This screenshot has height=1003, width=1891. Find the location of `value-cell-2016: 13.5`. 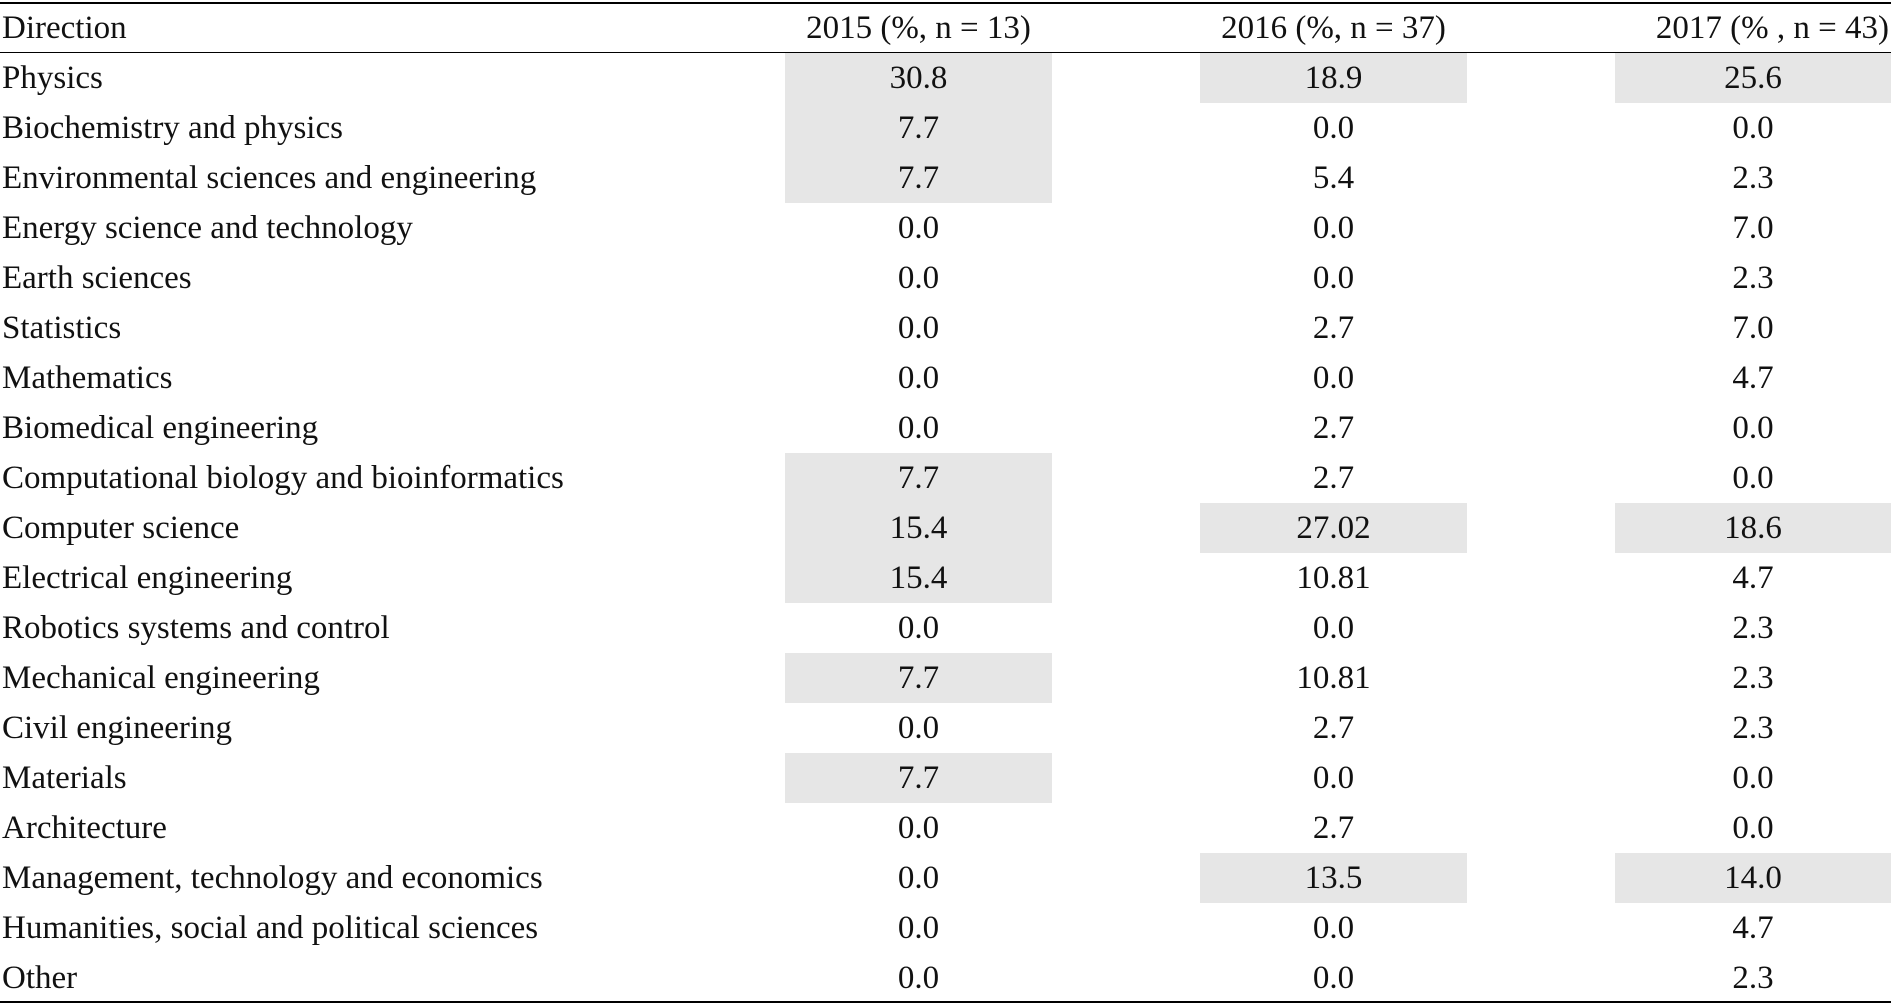

value-cell-2016: 13.5 is located at coordinates (1333, 878).